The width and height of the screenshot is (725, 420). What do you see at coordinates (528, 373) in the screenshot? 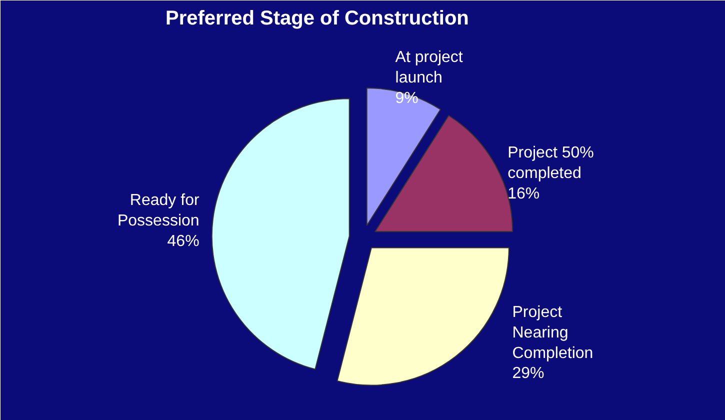
I see `data-label: 29%` at bounding box center [528, 373].